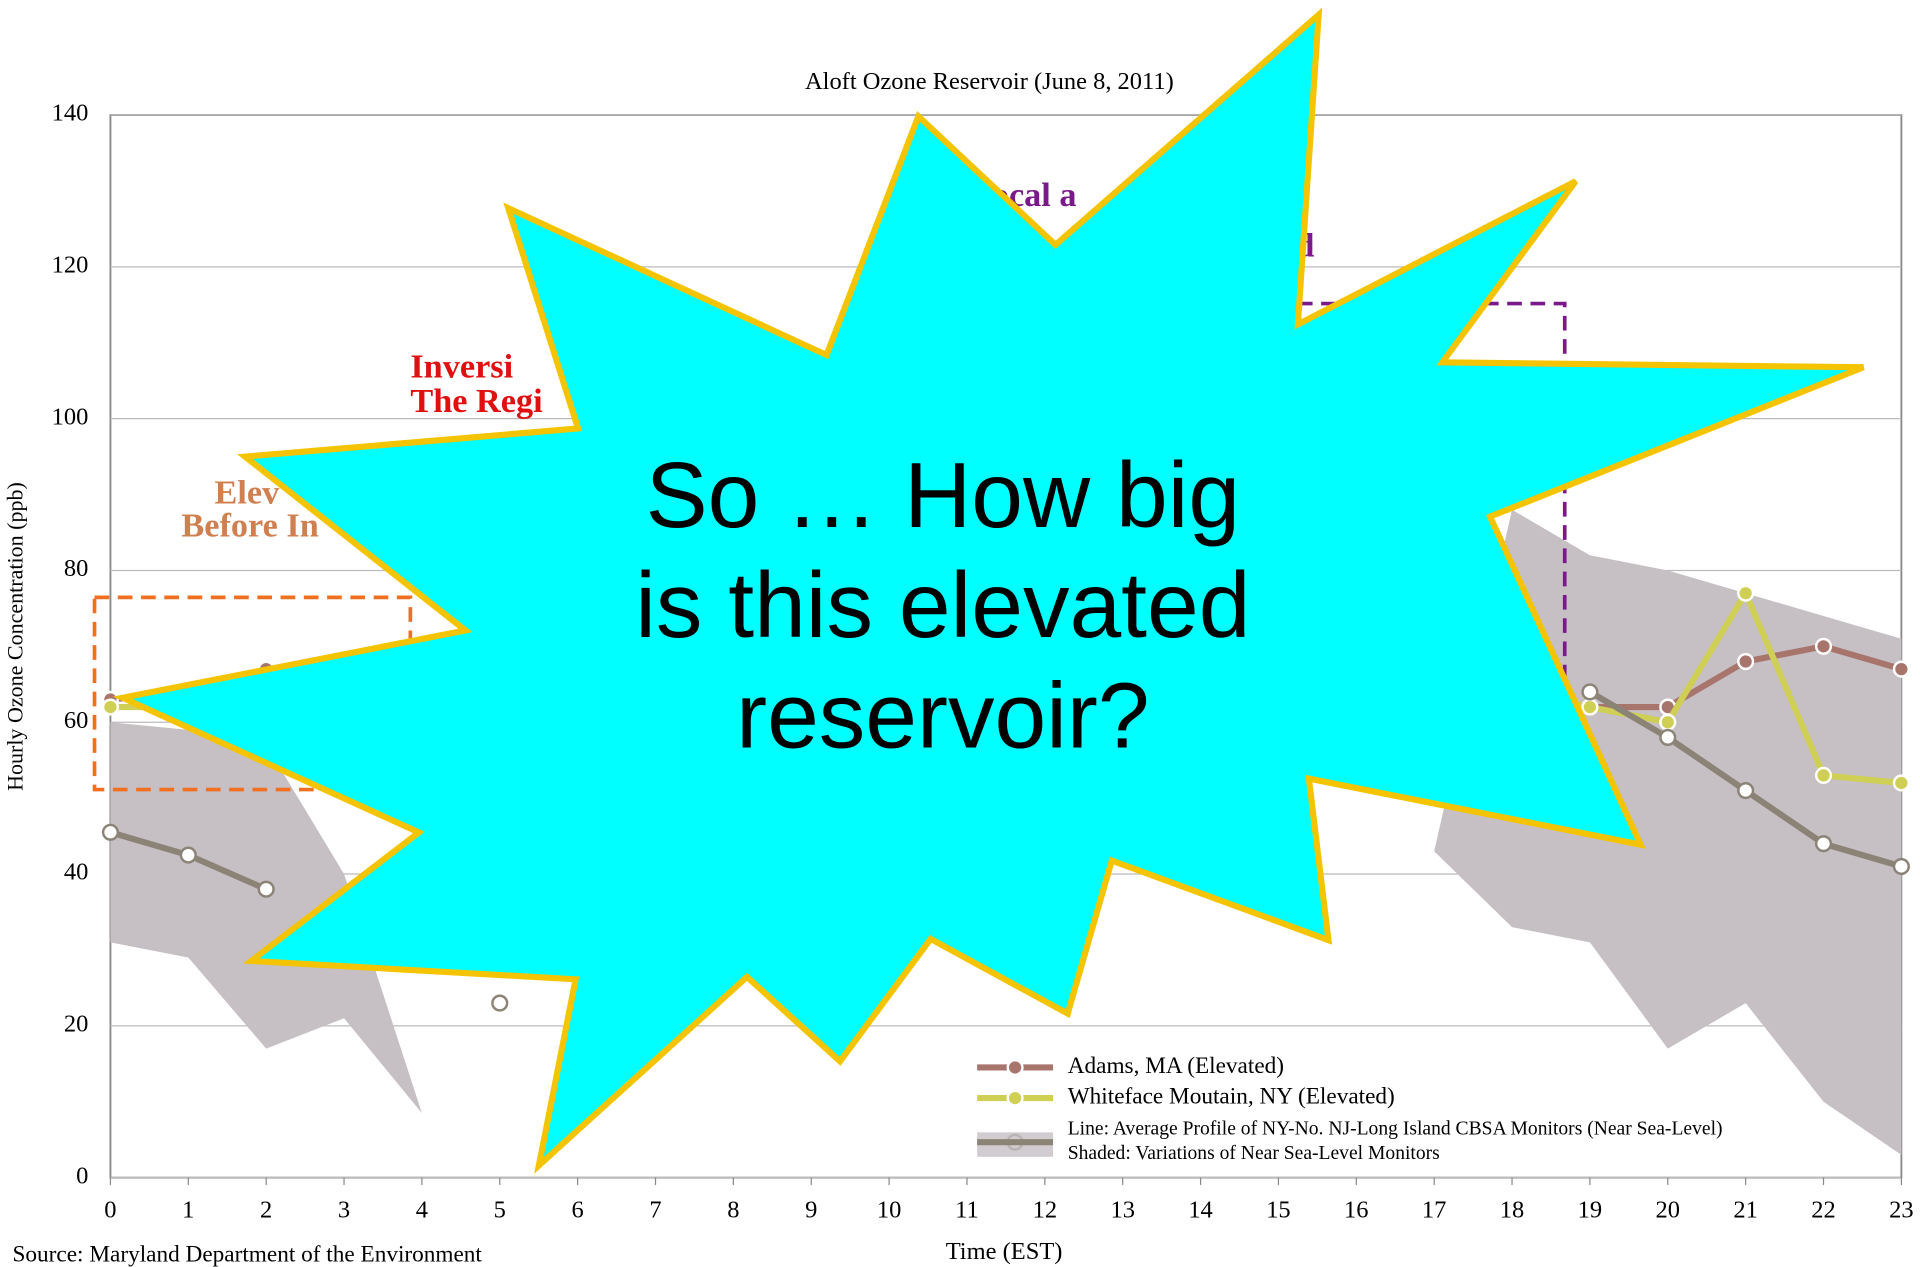 This screenshot has width=1920, height=1267. Describe the element at coordinates (249, 526) in the screenshot. I see `annotation: Before In` at that location.